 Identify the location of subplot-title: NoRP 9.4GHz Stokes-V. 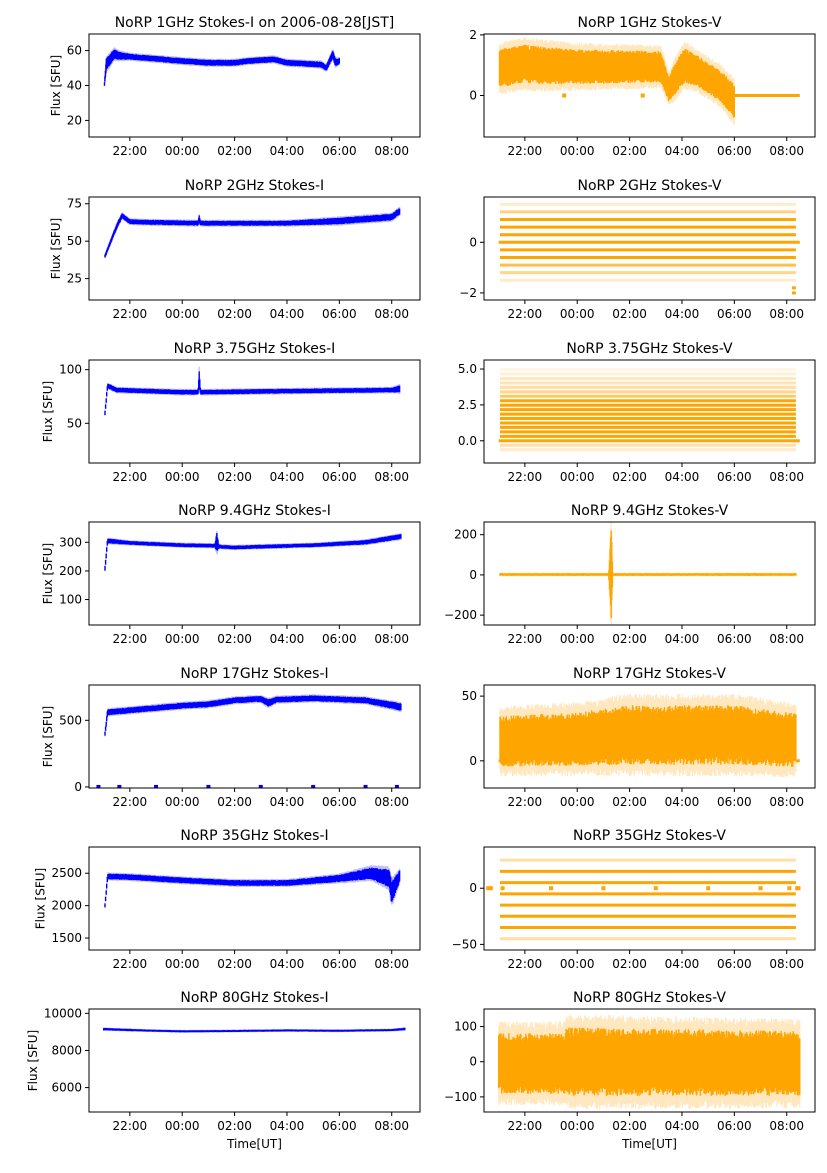
(650, 511).